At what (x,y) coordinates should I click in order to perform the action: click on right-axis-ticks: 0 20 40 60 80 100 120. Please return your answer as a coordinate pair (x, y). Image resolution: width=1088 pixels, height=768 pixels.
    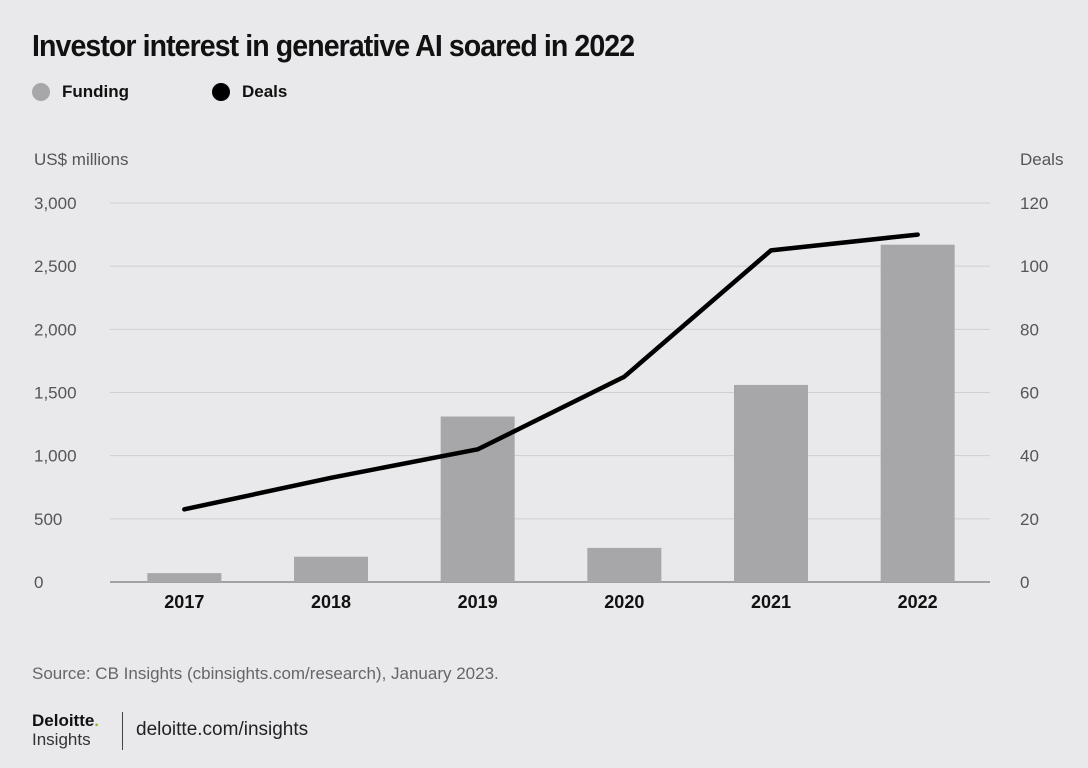
    Looking at the image, I should click on (1034, 393).